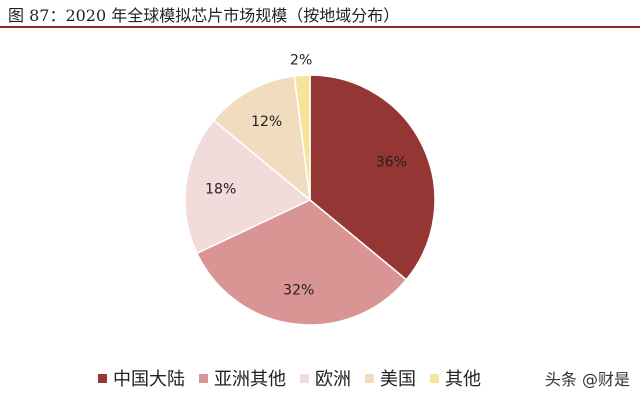 This screenshot has width=640, height=402. I want to click on slice-data-label: 2%, so click(301, 60).